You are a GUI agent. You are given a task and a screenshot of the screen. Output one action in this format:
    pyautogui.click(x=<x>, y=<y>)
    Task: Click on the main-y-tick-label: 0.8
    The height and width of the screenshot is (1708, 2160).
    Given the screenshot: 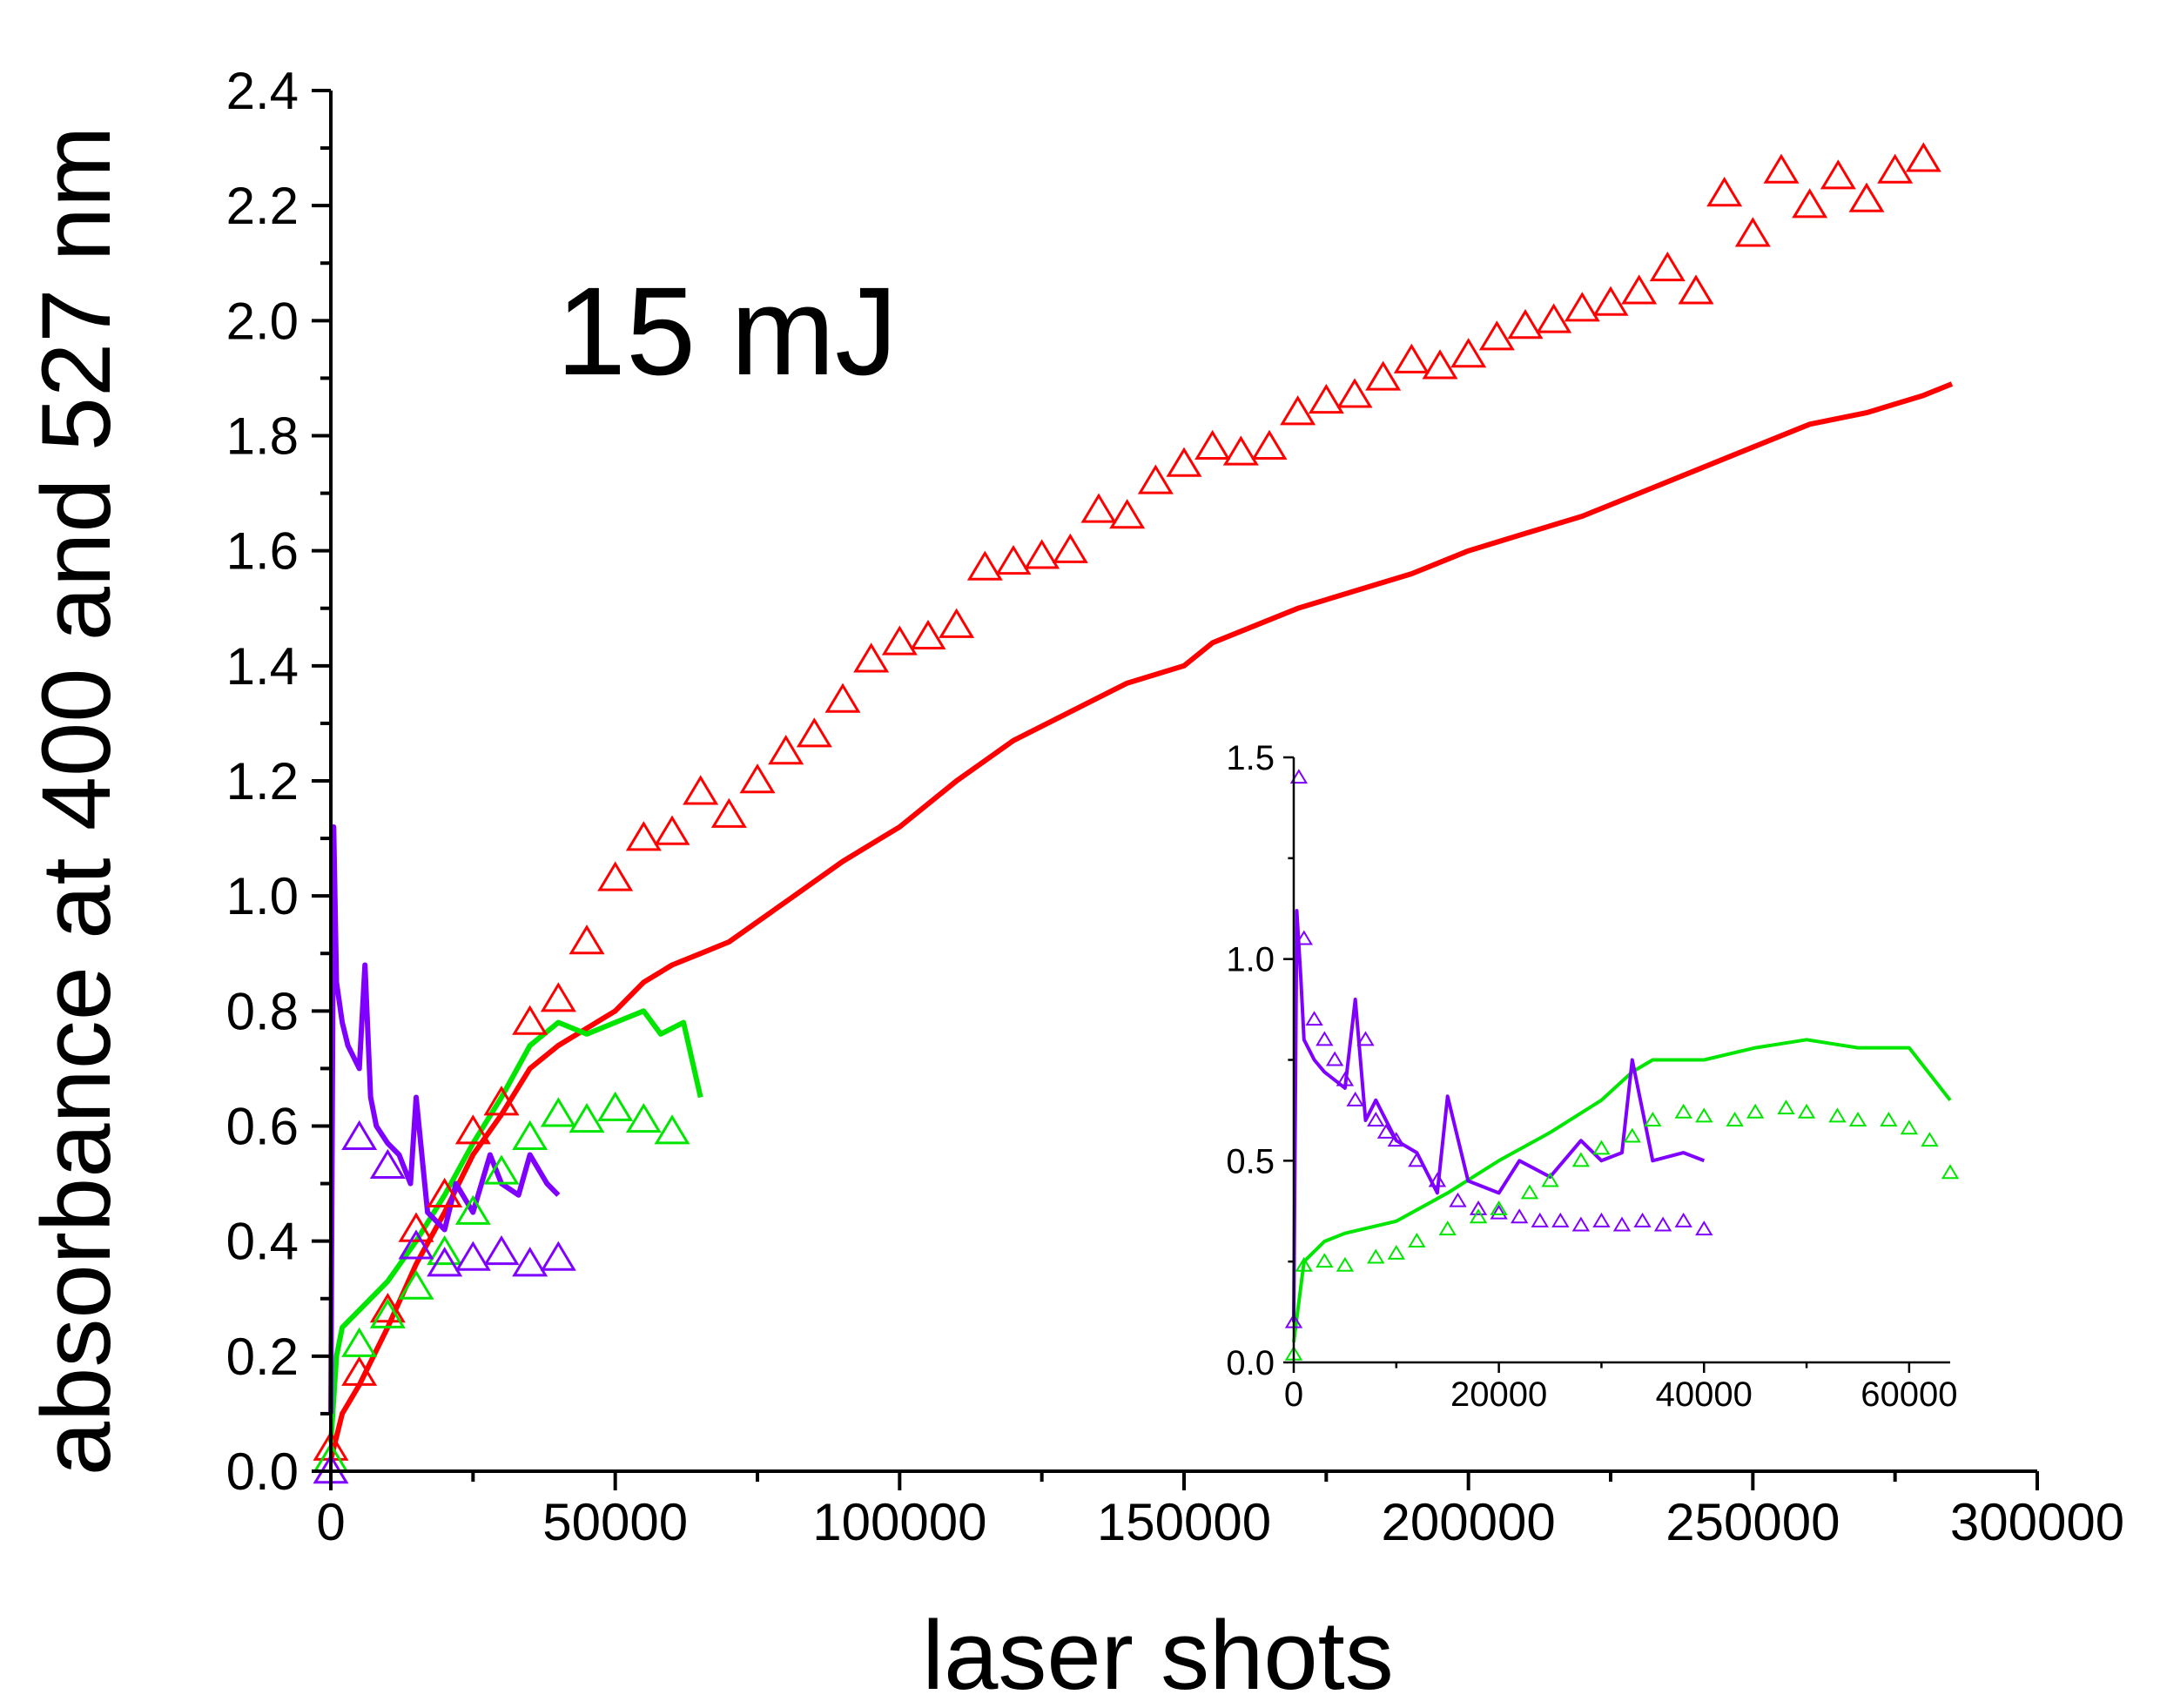 What is the action you would take?
    pyautogui.click(x=262, y=1011)
    